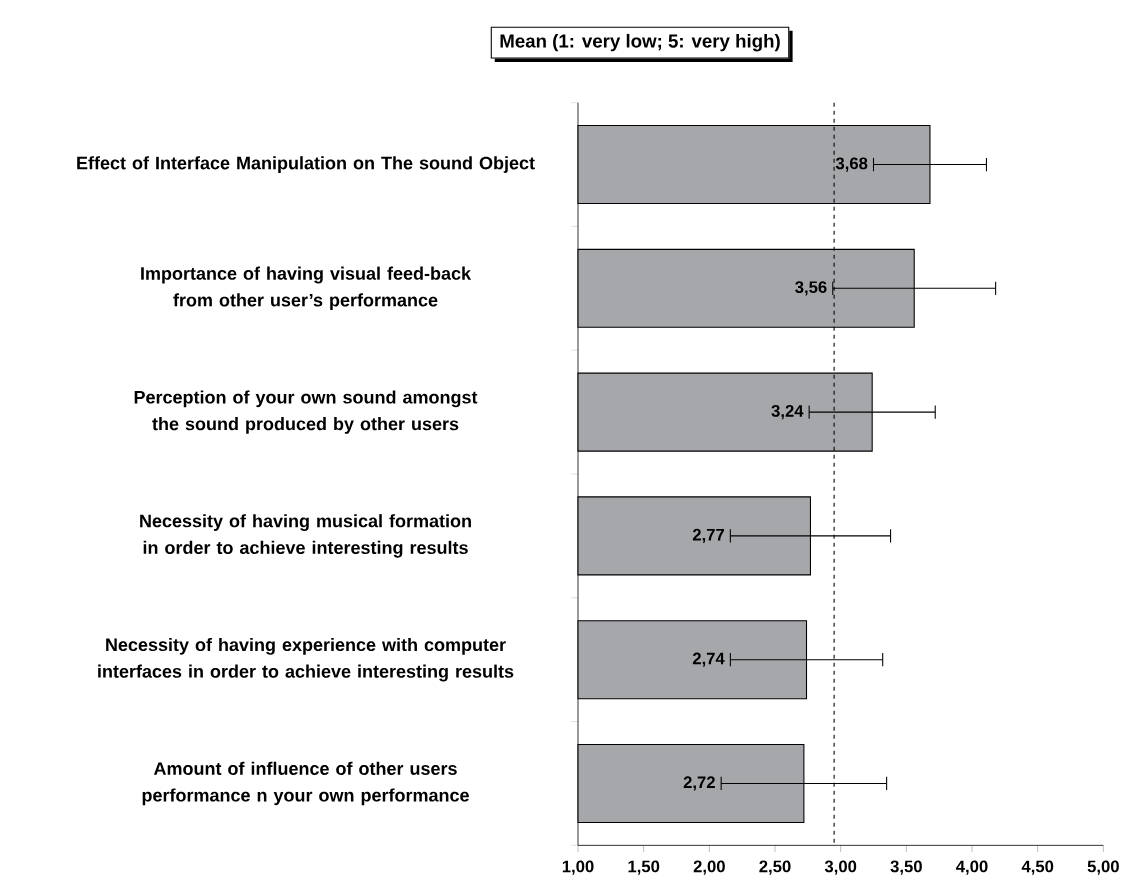 The height and width of the screenshot is (896, 1128). I want to click on y-tick-label: Necessity of having experience with computer interfaces in order to achieve interesting results, so click(306, 659).